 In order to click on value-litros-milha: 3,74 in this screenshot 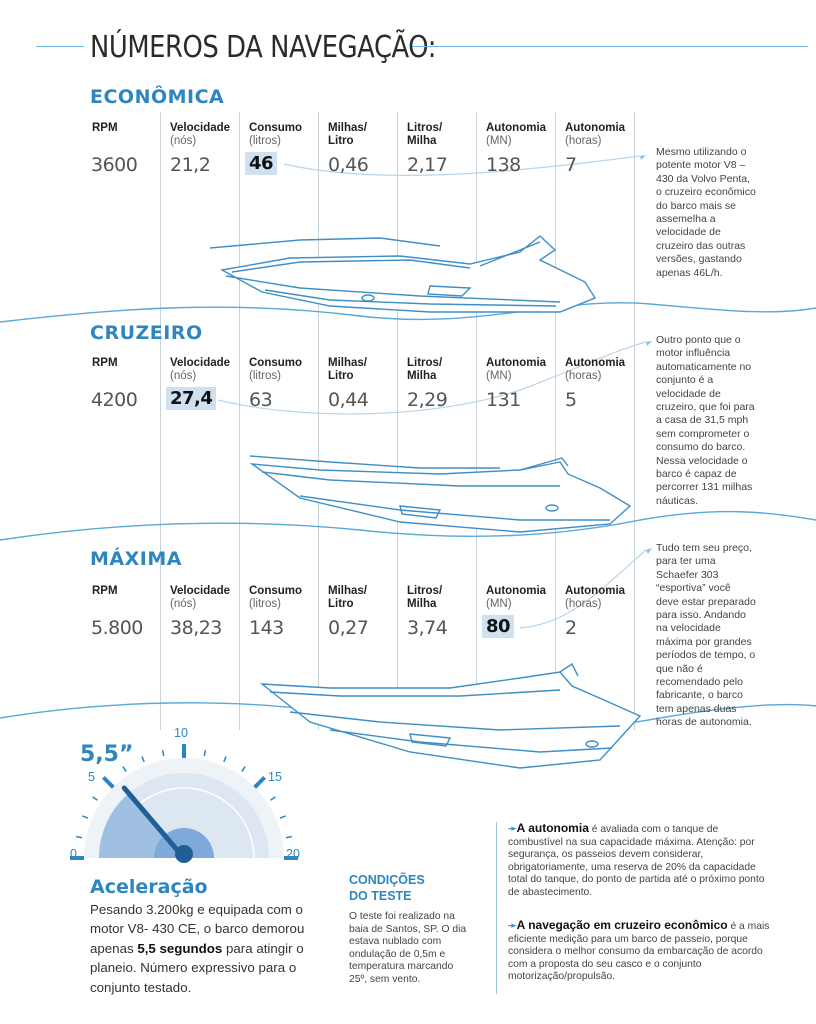, I will do `click(427, 628)`.